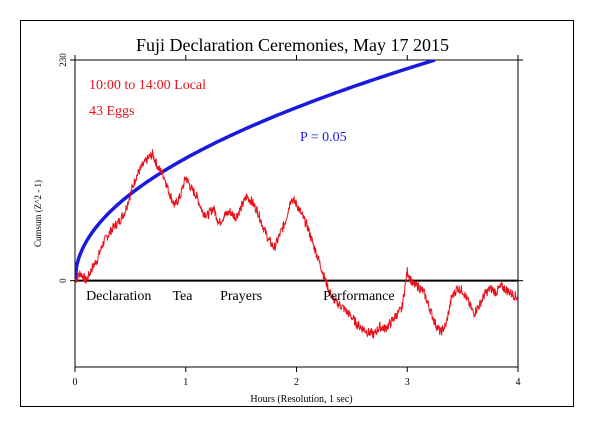  What do you see at coordinates (147, 85) in the screenshot?
I see `annotation-time-range: 10:00 to 14:00 Local` at bounding box center [147, 85].